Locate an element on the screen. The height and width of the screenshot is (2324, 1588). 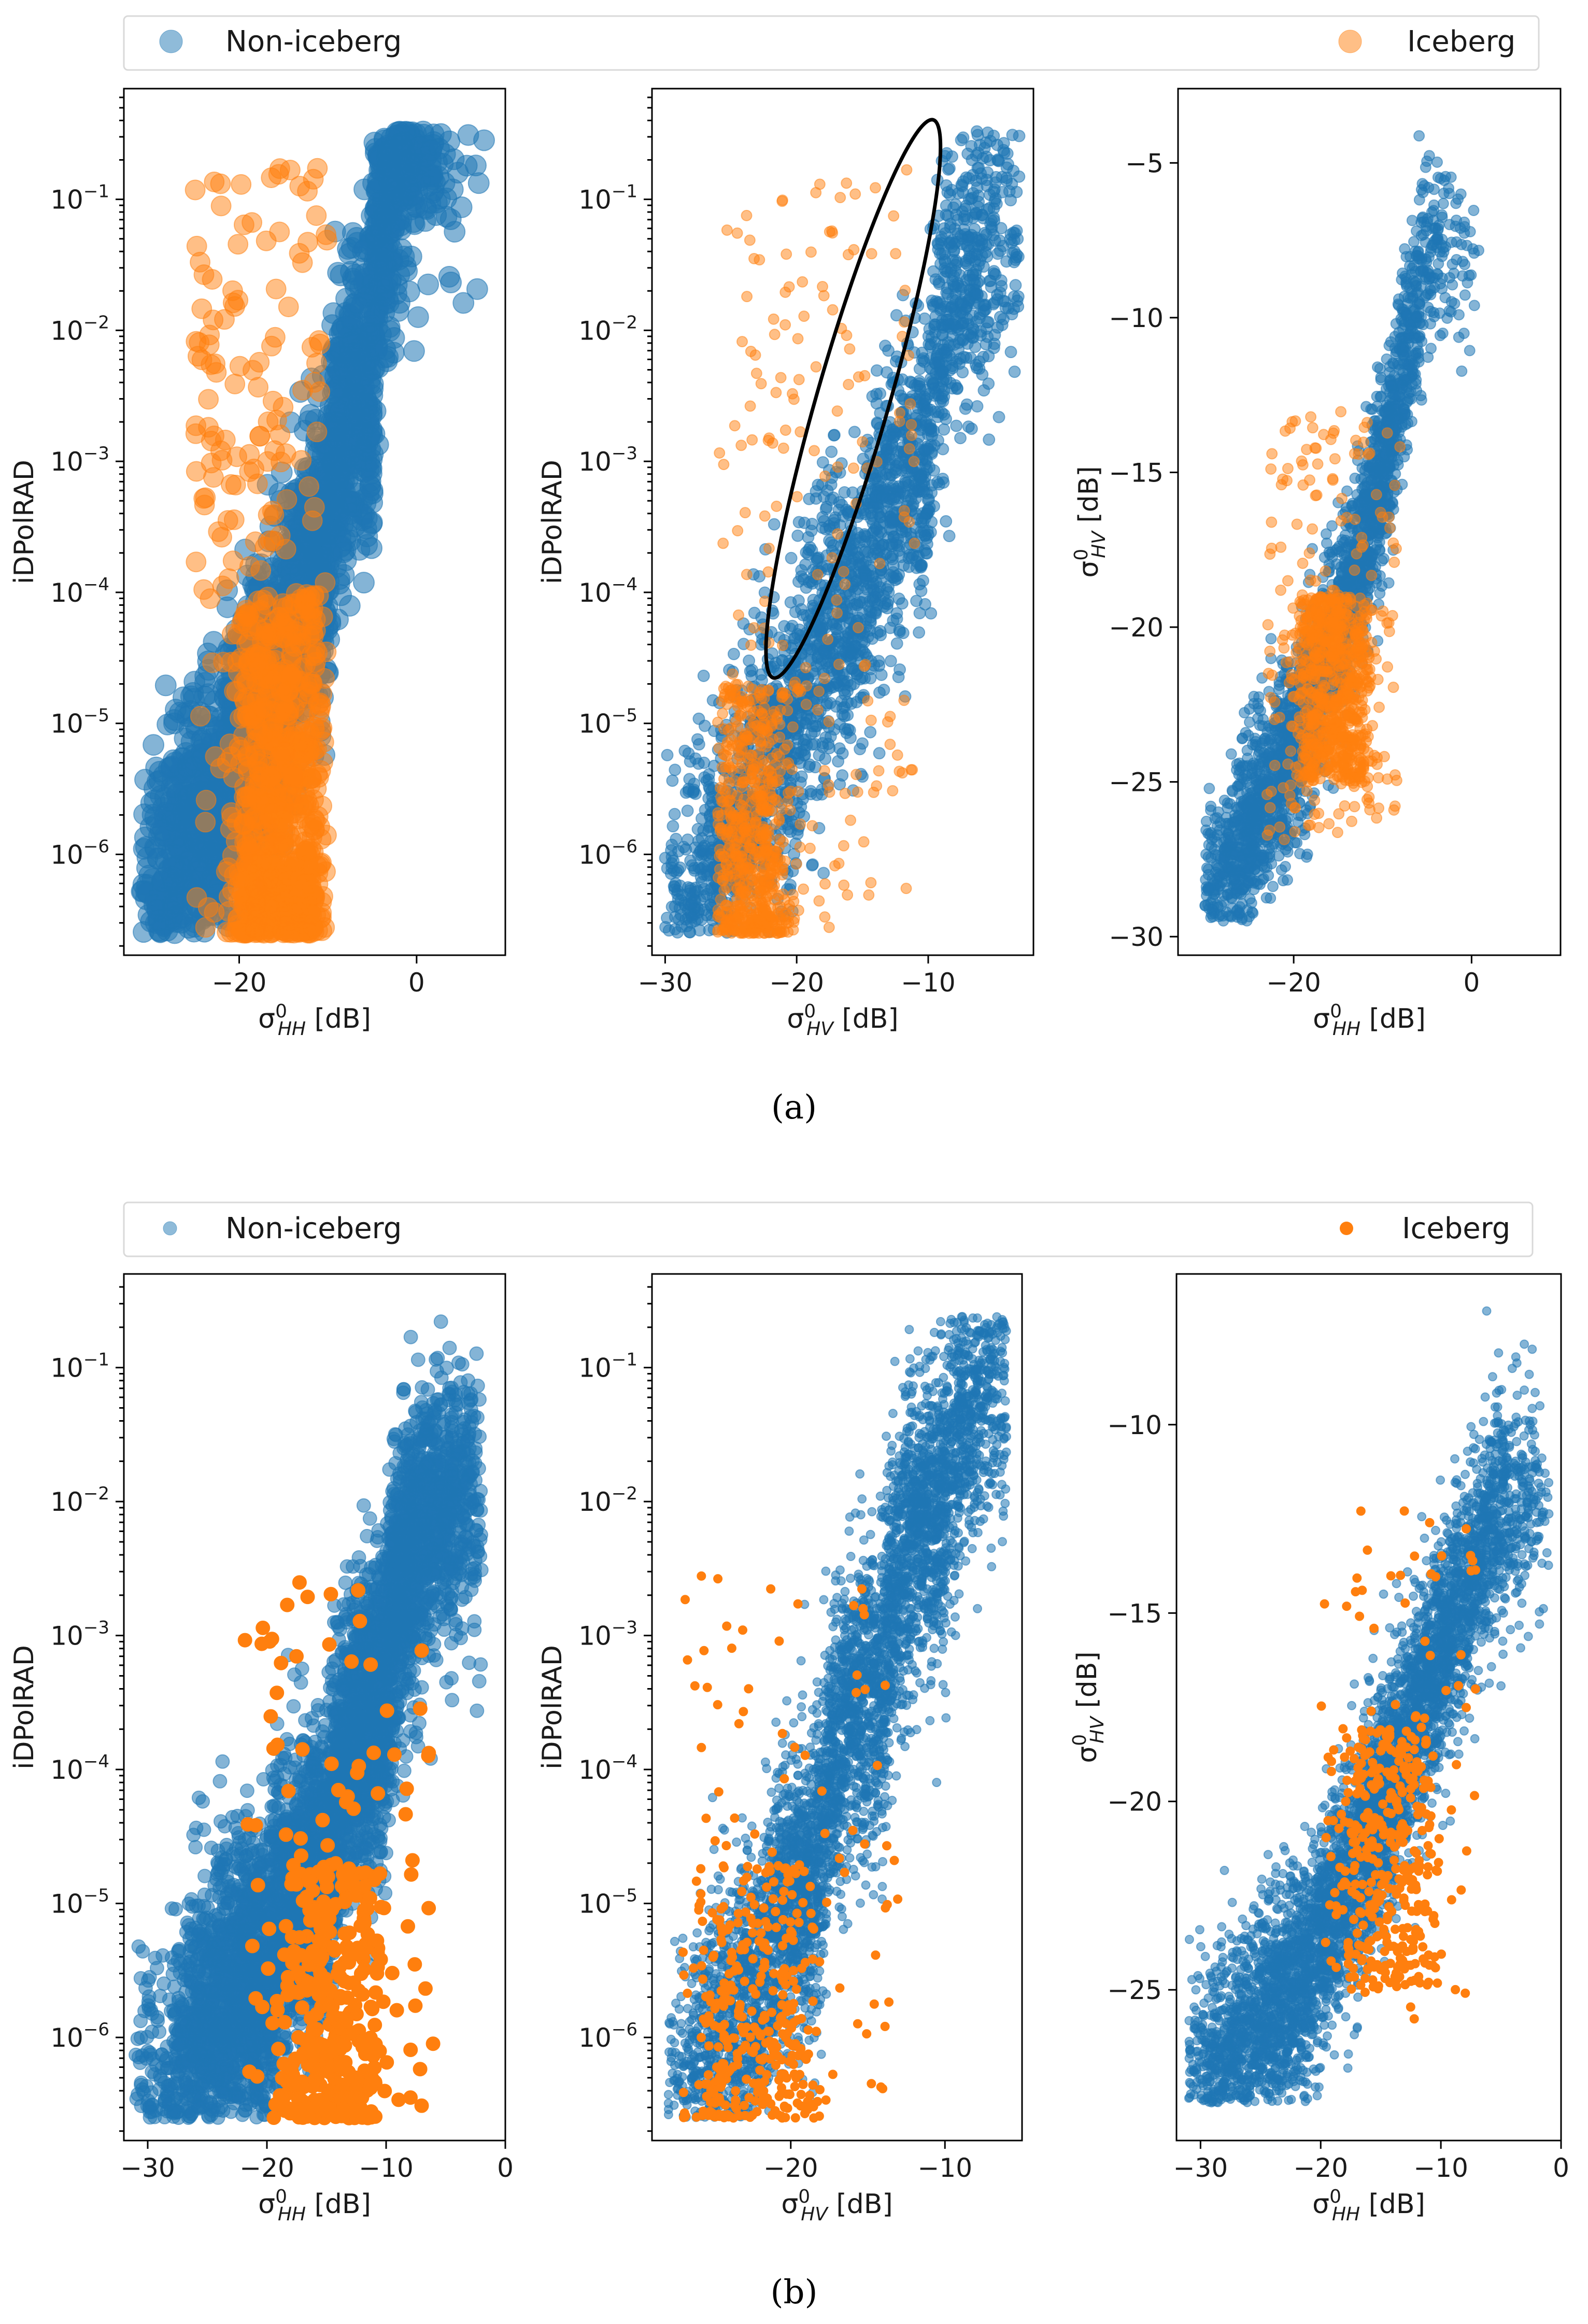
y-tick-label: 10⁻³ is located at coordinates (79, 460).